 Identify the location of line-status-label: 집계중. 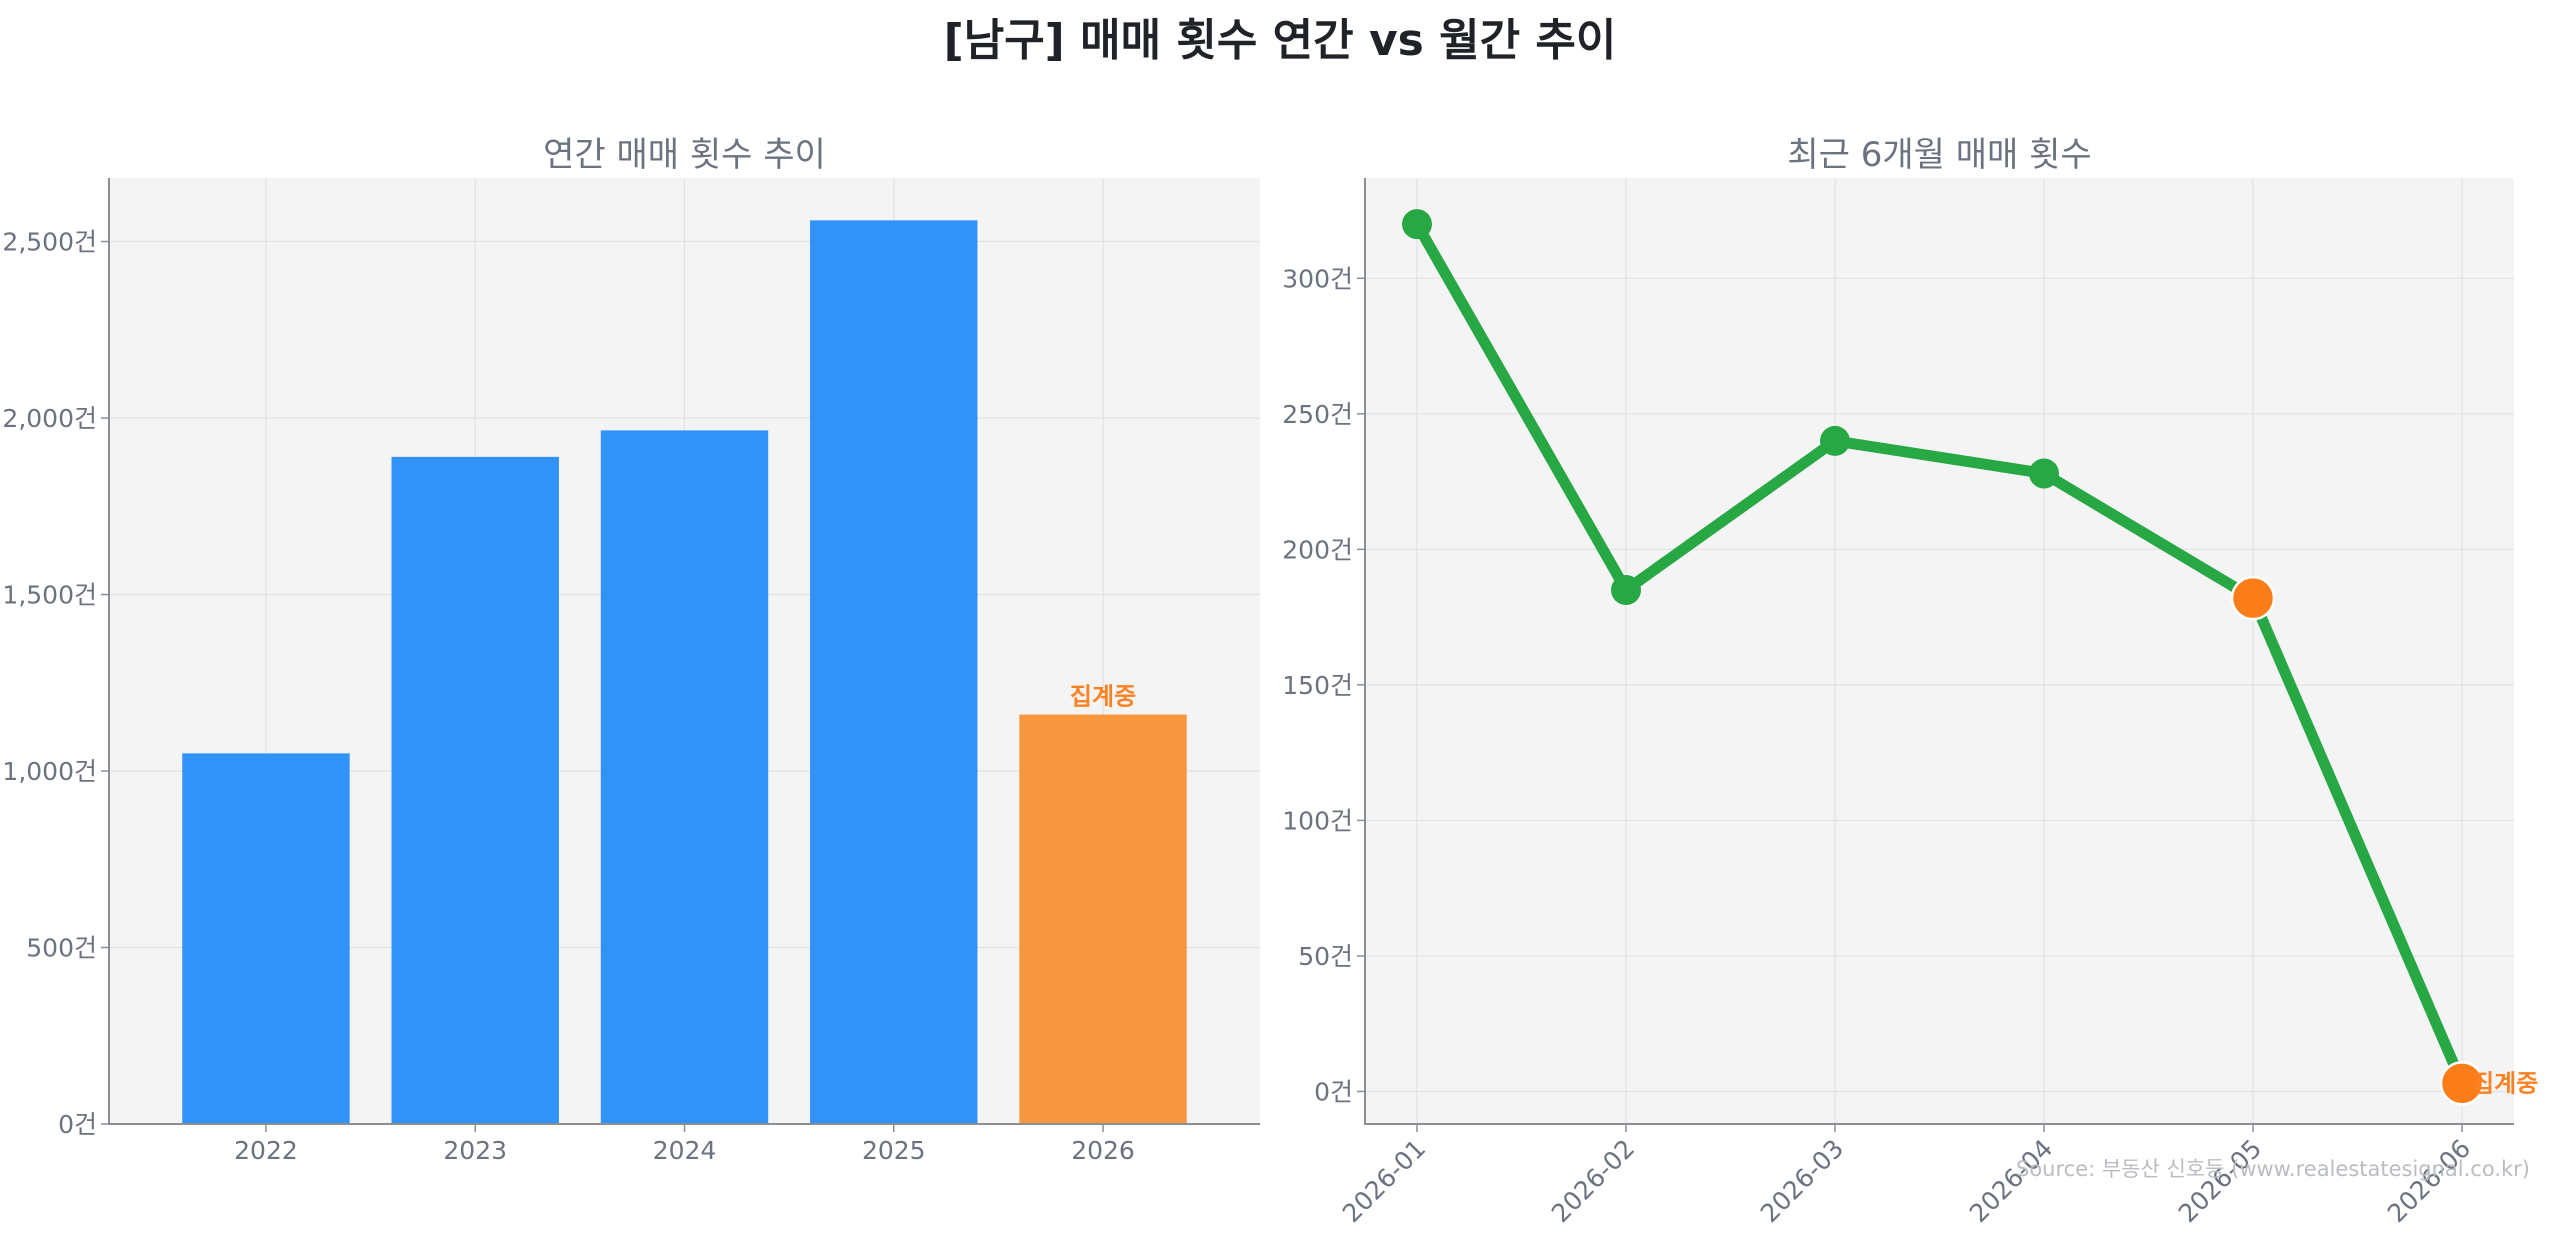
(2505, 1083).